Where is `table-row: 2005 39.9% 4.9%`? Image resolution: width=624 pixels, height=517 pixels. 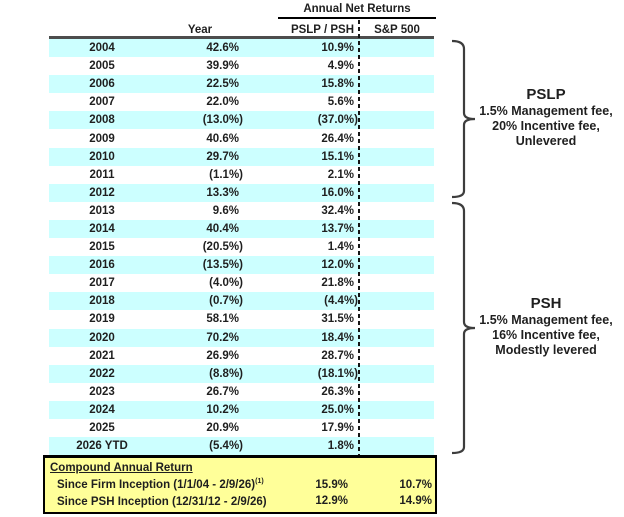
table-row: 2005 39.9% 4.9% is located at coordinates (241, 66).